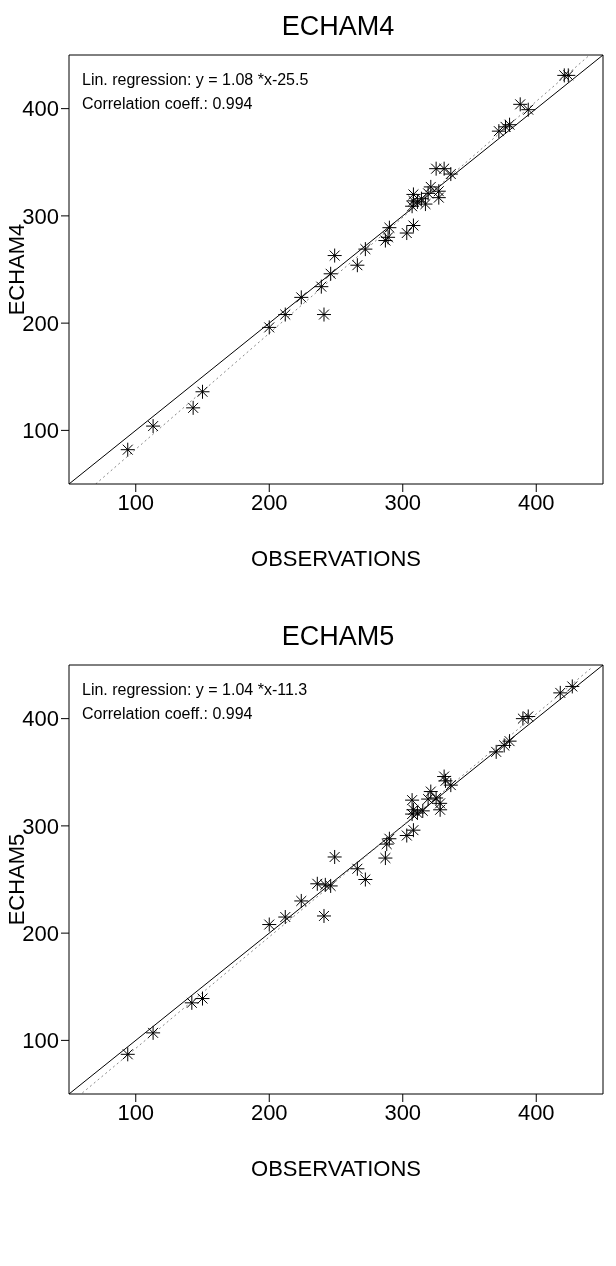 The width and height of the screenshot is (616, 1266). What do you see at coordinates (338, 636) in the screenshot?
I see `chart-title: ECHAM5` at bounding box center [338, 636].